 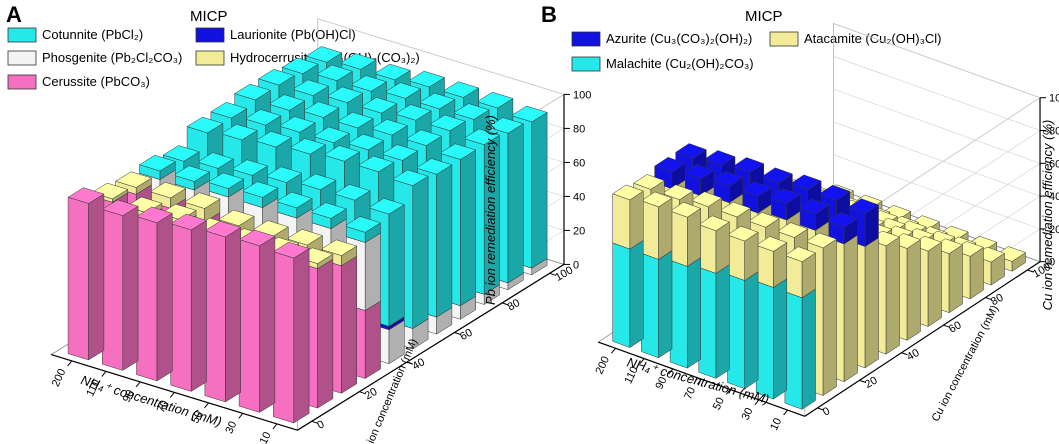 I want to click on z-tick-label: 20, so click(x=579, y=231).